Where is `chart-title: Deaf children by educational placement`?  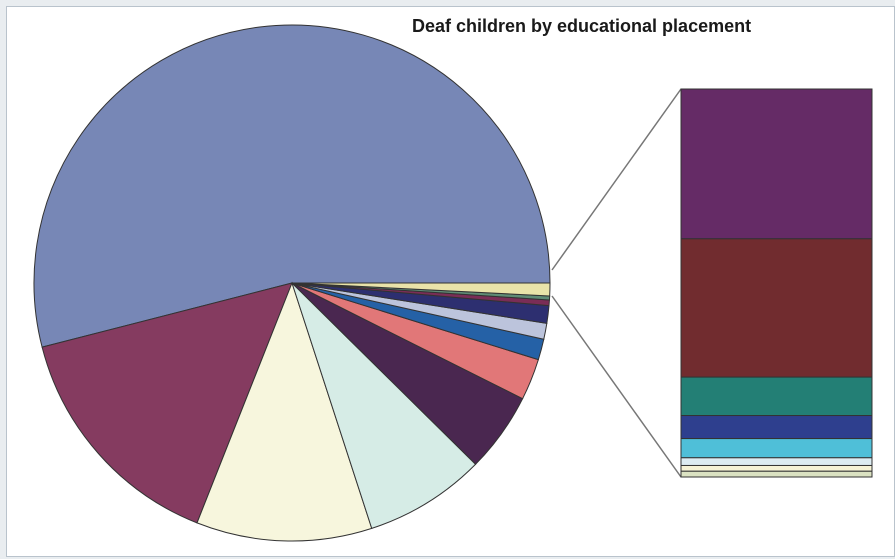
chart-title: Deaf children by educational placement is located at coordinates (582, 26).